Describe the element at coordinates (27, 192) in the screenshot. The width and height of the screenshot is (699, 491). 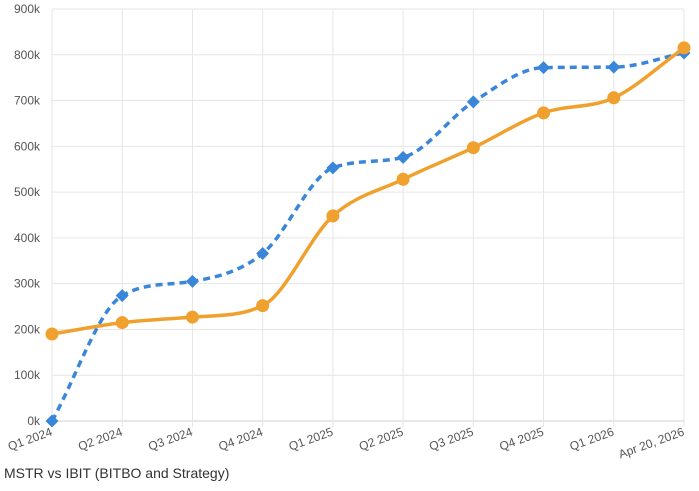
I see `y-tick-label: 500k` at that location.